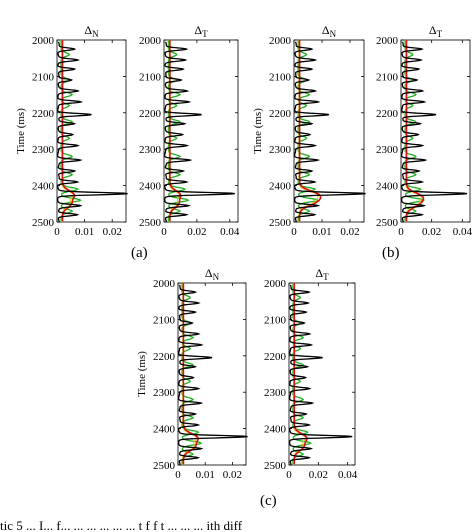 The image size is (474, 532). I want to click on panel-label-c: (c), so click(268, 501).